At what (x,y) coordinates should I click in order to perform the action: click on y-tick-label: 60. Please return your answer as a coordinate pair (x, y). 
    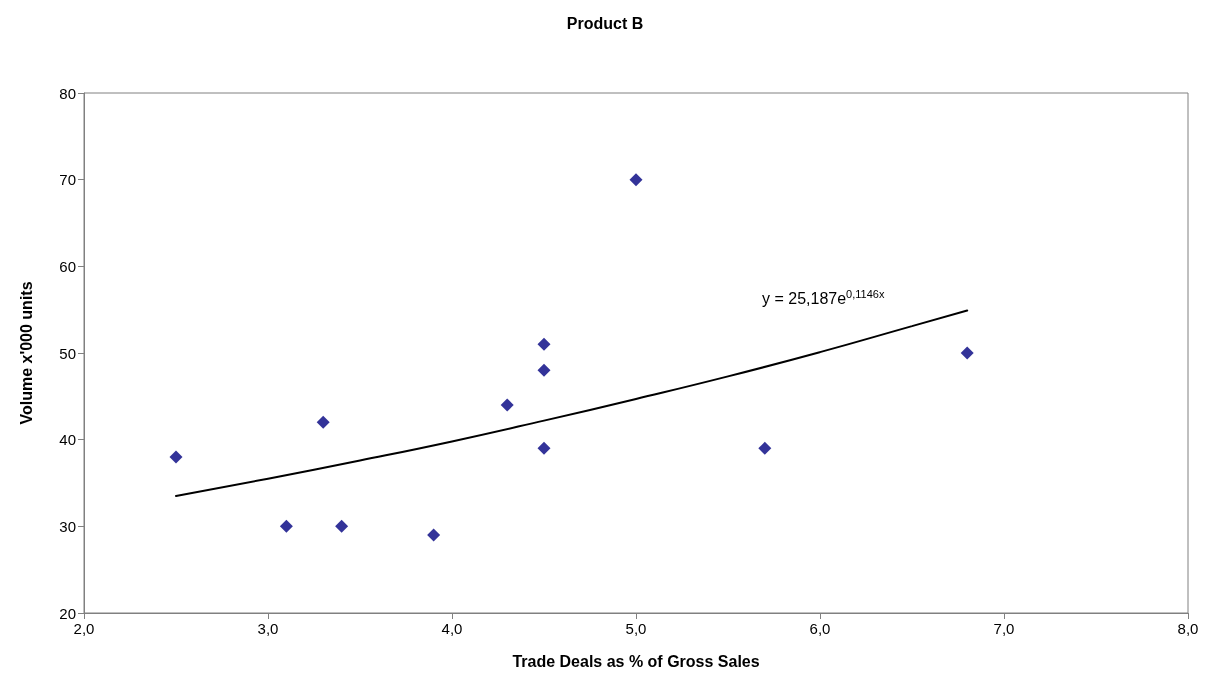
    Looking at the image, I should click on (67, 266).